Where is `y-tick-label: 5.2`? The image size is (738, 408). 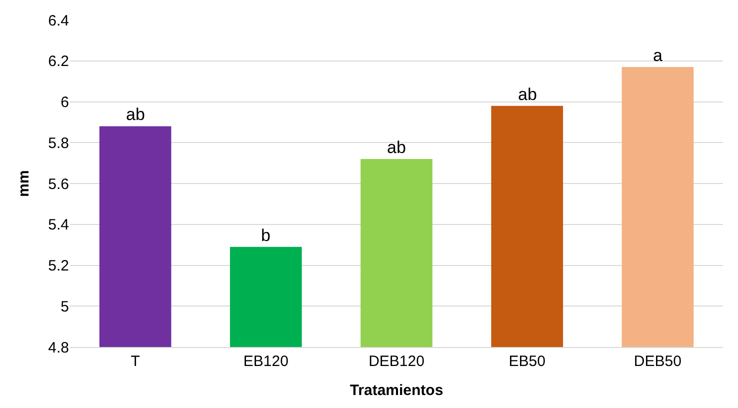
y-tick-label: 5.2 is located at coordinates (58, 266).